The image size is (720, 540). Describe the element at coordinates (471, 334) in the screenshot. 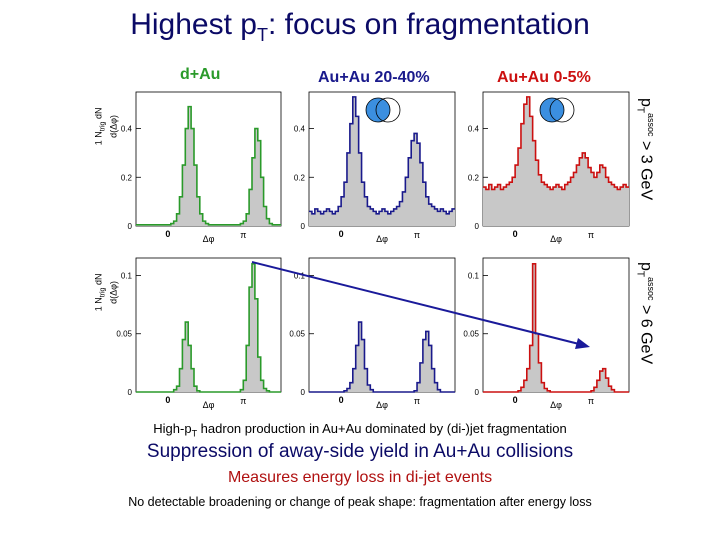

I see `panel-5-ytick-label-0: 0.05` at that location.